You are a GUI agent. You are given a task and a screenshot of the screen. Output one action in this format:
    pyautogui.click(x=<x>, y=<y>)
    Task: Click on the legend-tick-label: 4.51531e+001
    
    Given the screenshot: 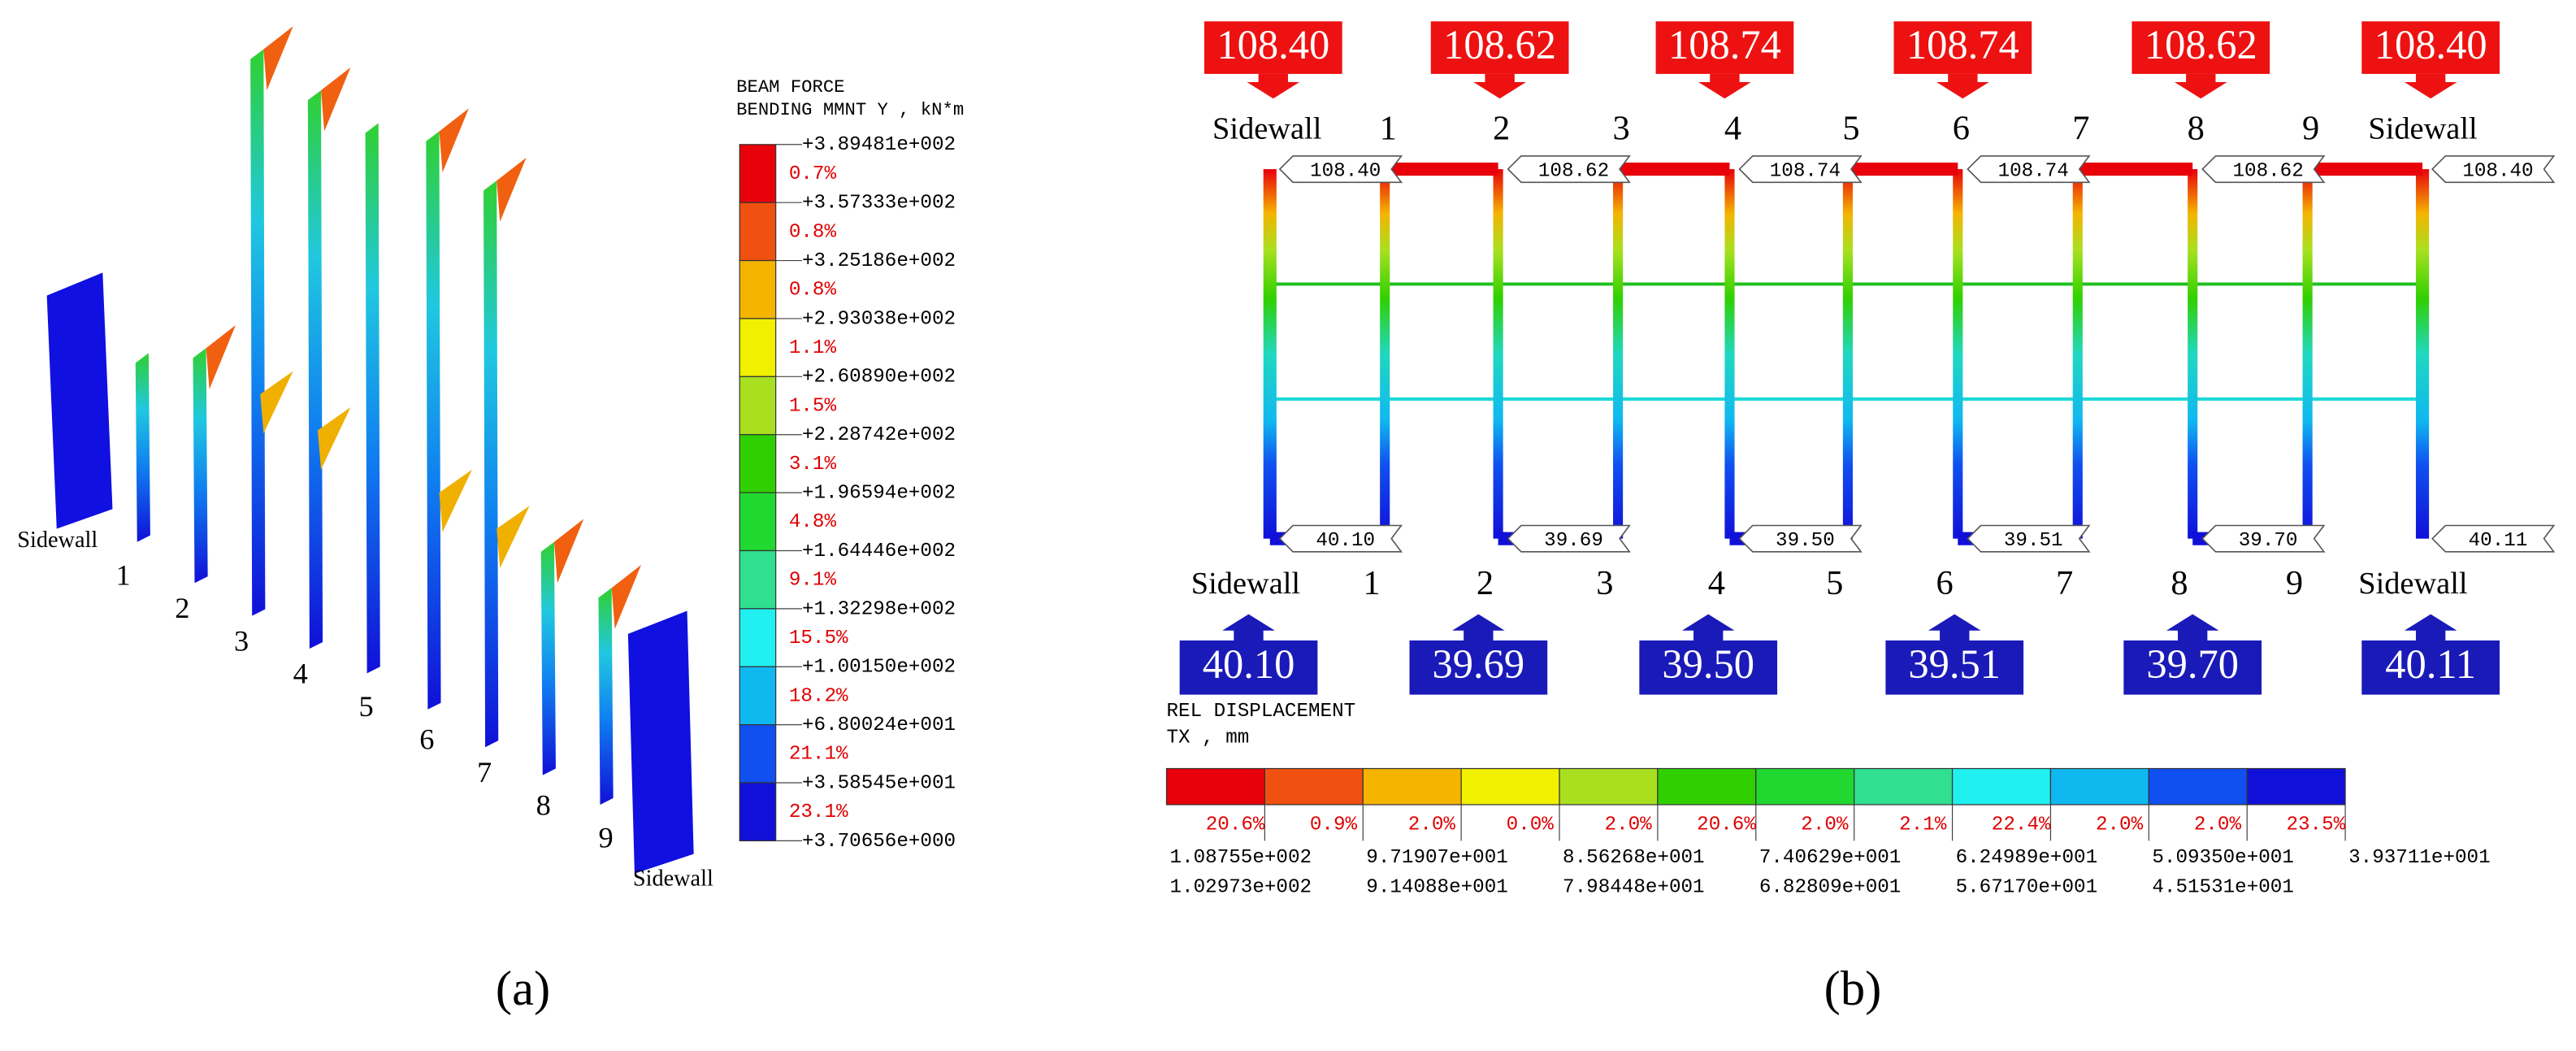 What is the action you would take?
    pyautogui.click(x=2223, y=887)
    